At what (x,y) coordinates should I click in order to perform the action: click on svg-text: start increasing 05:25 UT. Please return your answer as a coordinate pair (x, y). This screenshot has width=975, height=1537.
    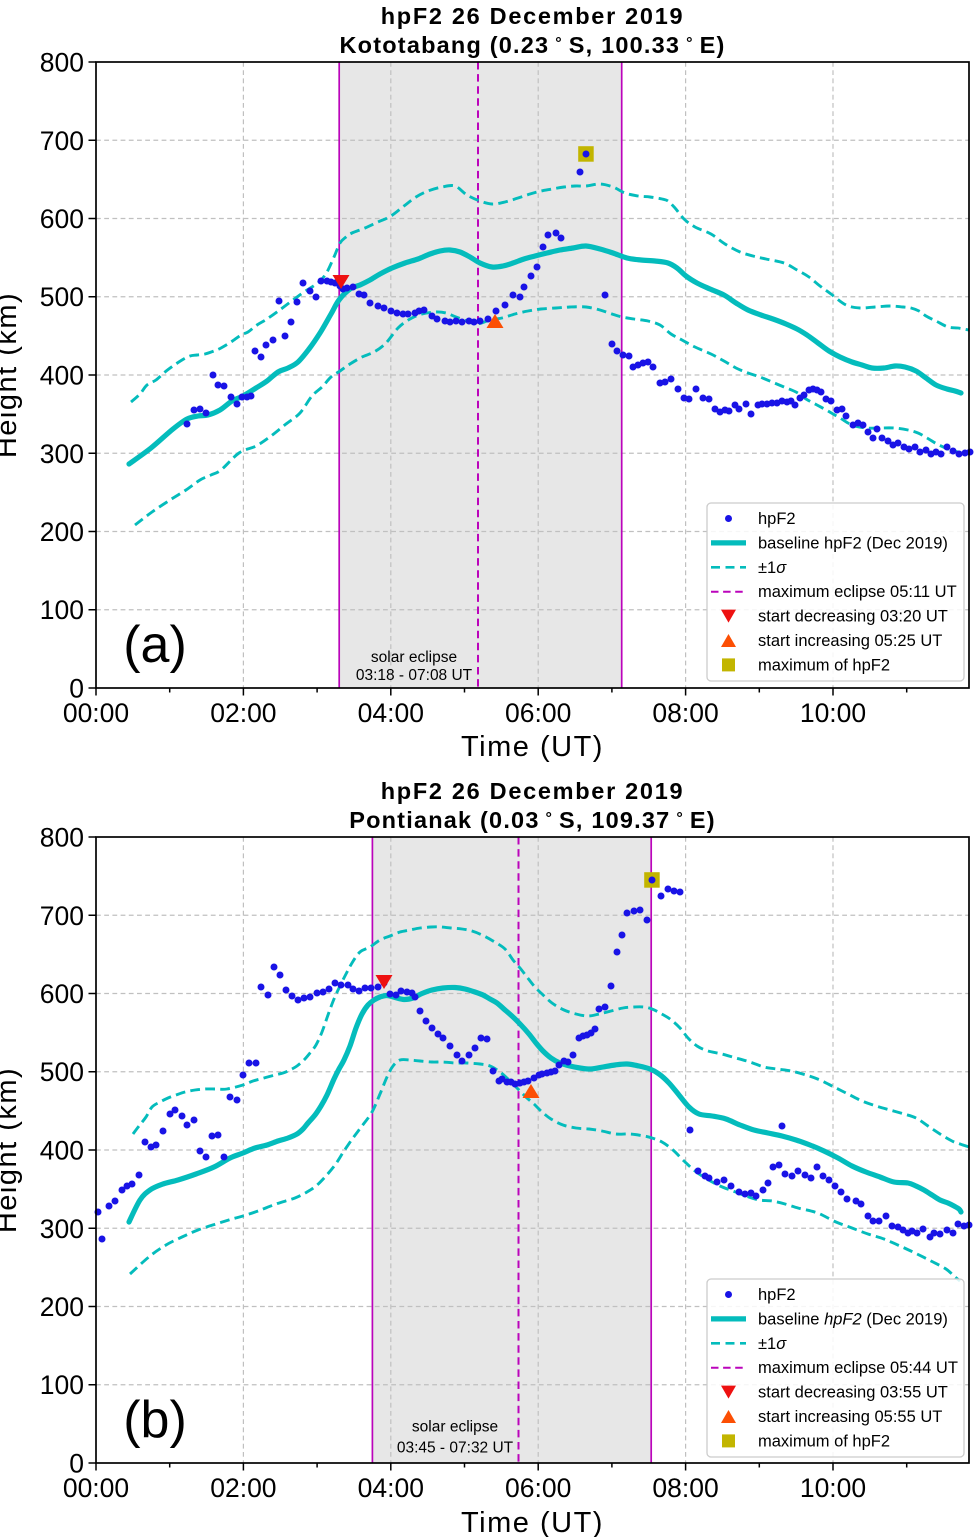
    Looking at the image, I should click on (850, 641).